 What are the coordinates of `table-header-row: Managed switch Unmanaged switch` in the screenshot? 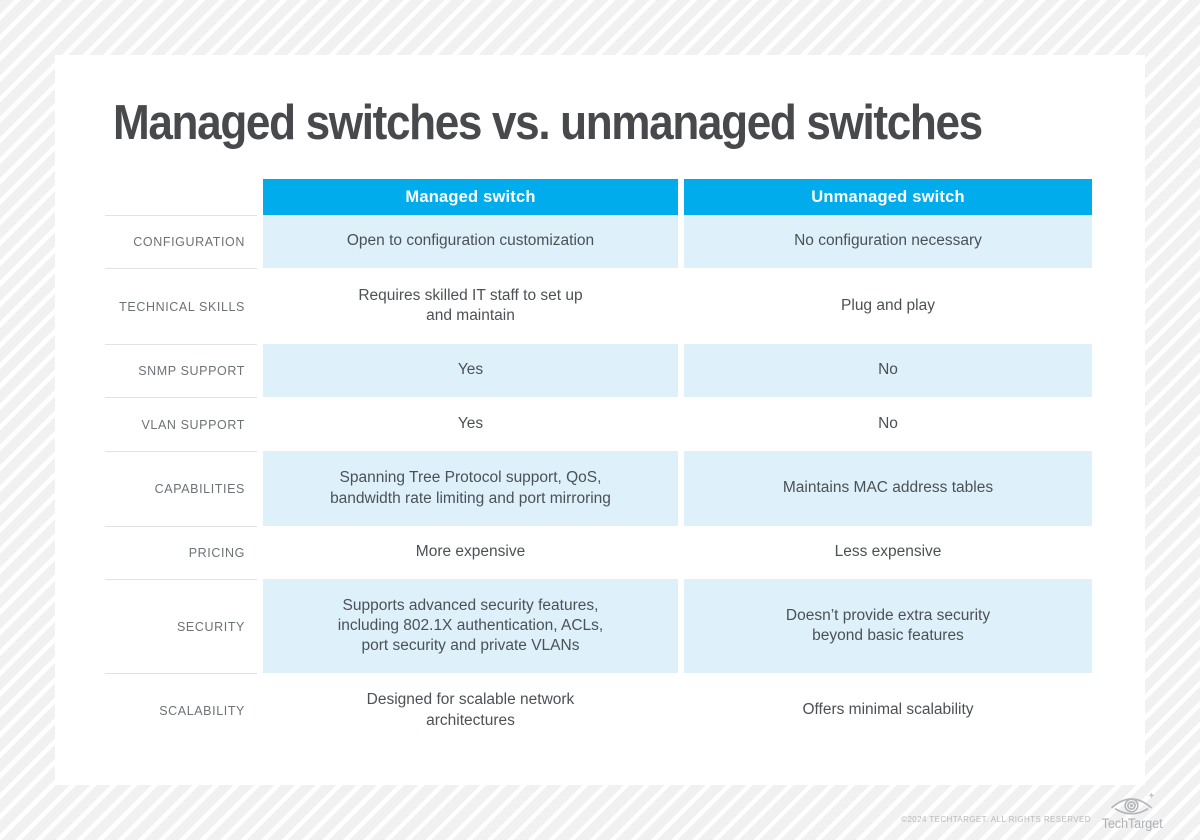 It's located at (598, 197).